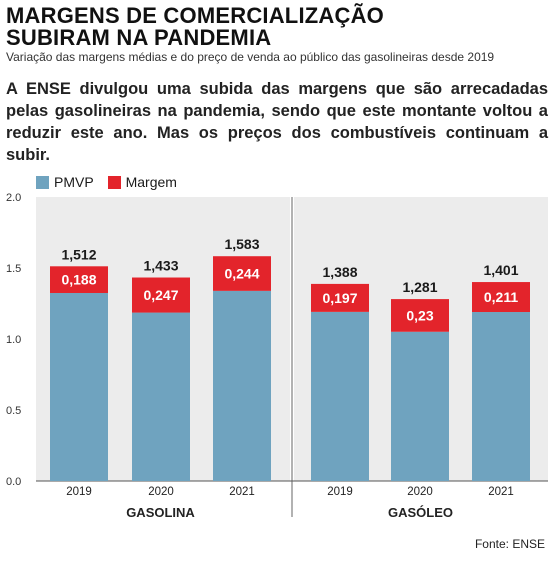  I want to click on margem-value-label: 0,188, so click(78, 280).